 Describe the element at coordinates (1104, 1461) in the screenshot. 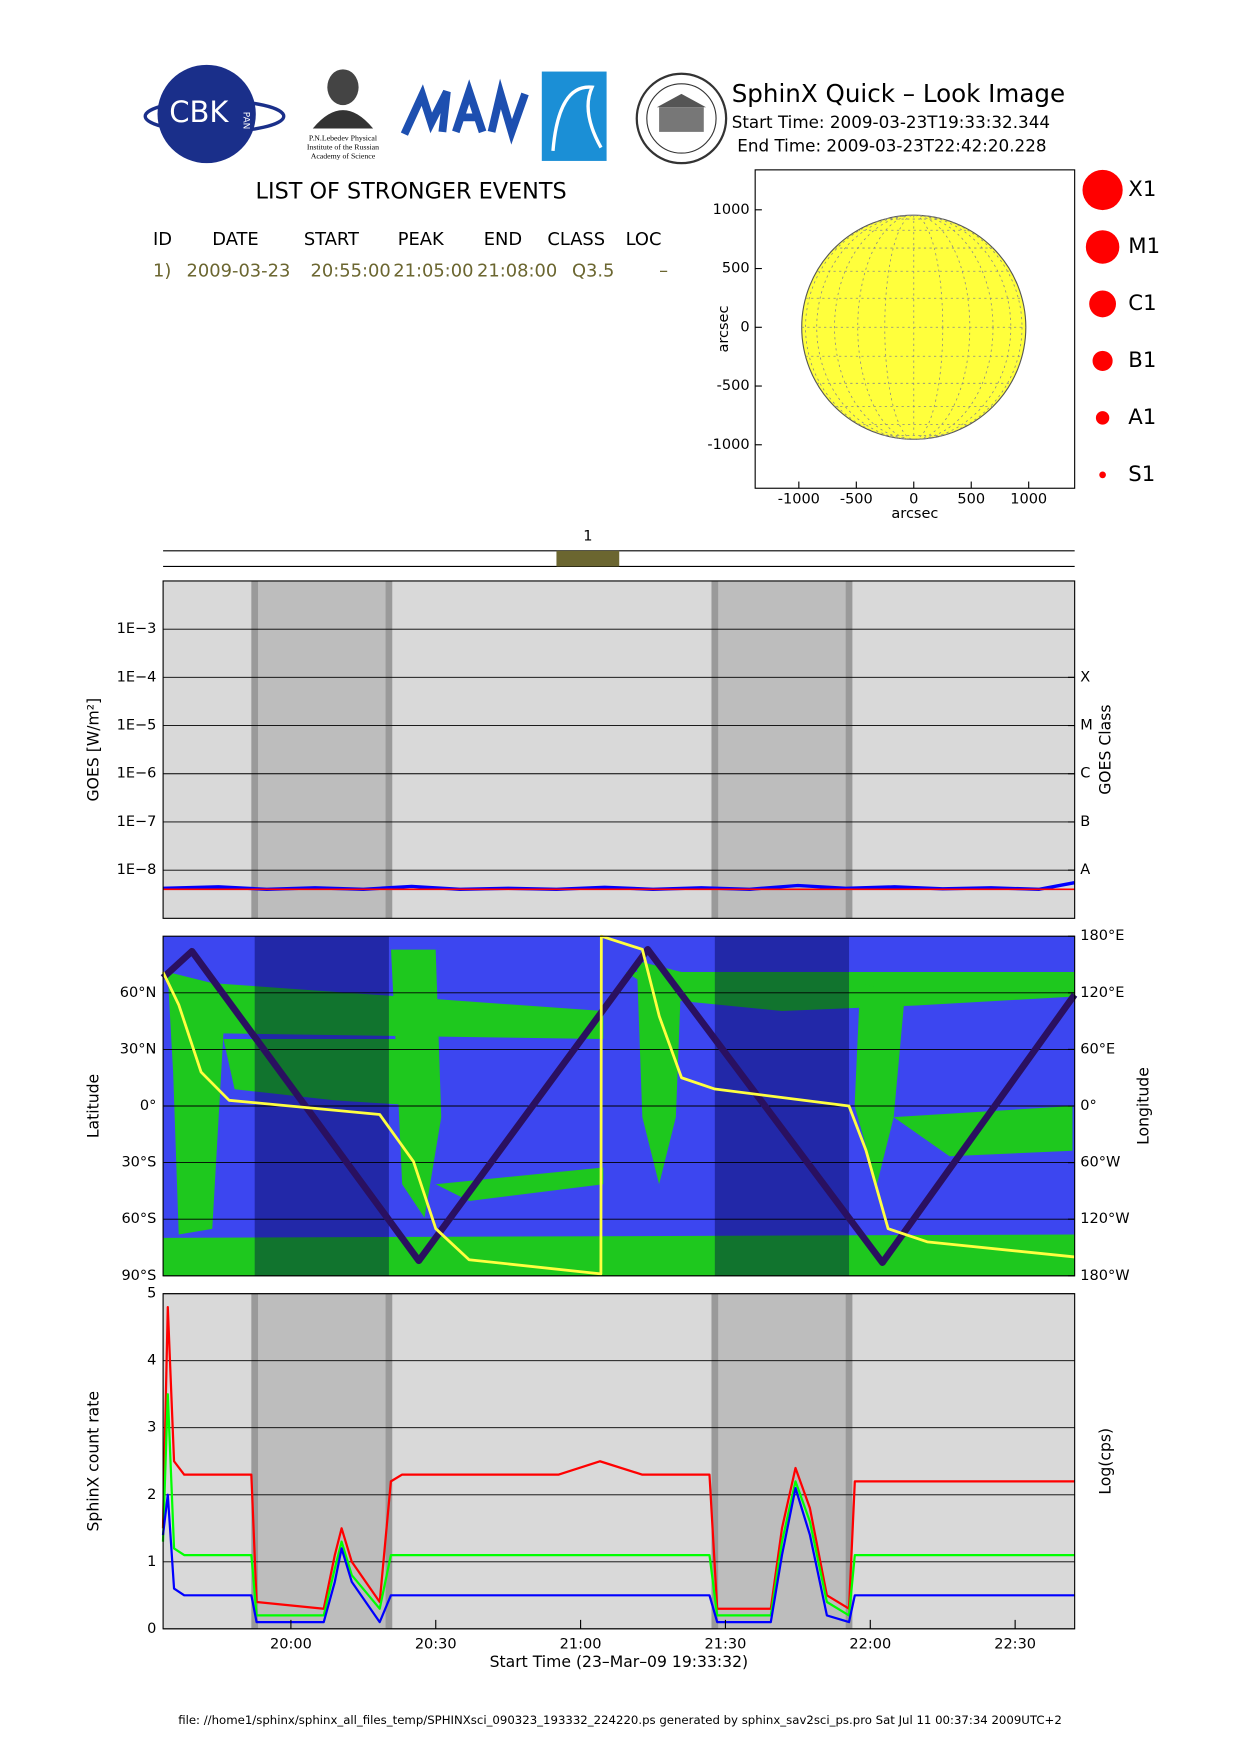

I see `y2-axis-label: Log(cps)` at that location.